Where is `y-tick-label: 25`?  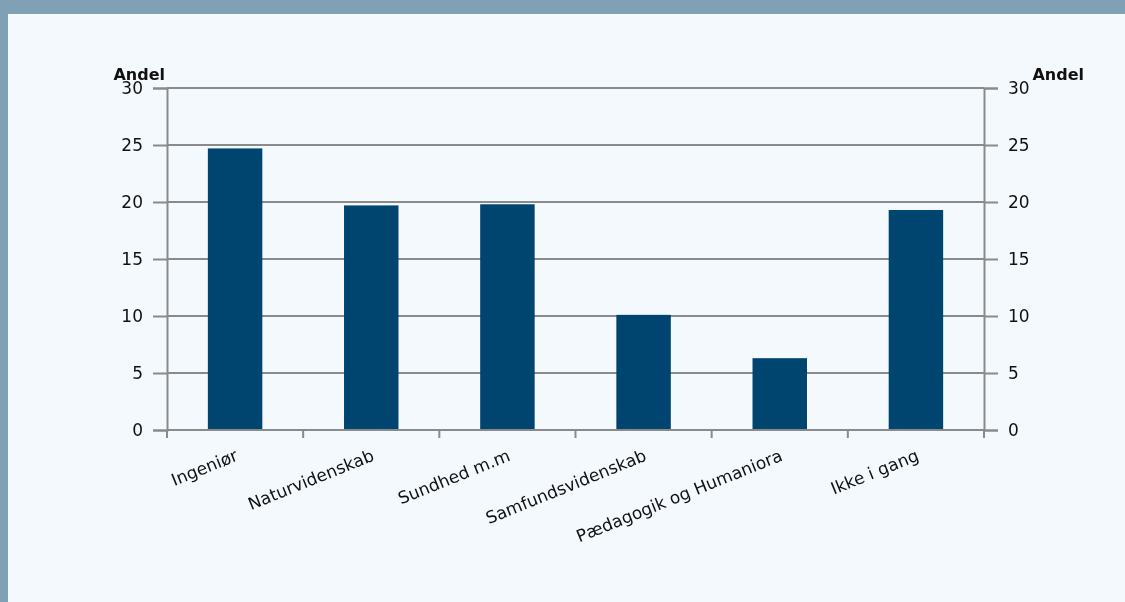 y-tick-label: 25 is located at coordinates (132, 144).